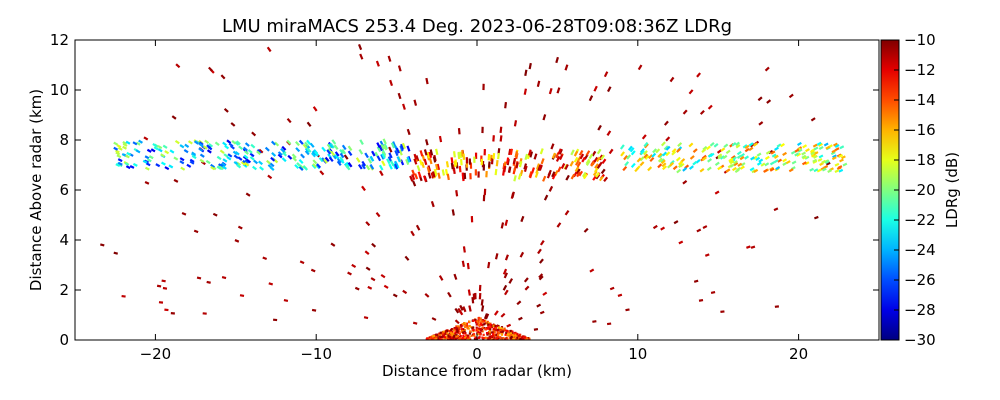  What do you see at coordinates (156, 354) in the screenshot?
I see `x-tick-label: −20` at bounding box center [156, 354].